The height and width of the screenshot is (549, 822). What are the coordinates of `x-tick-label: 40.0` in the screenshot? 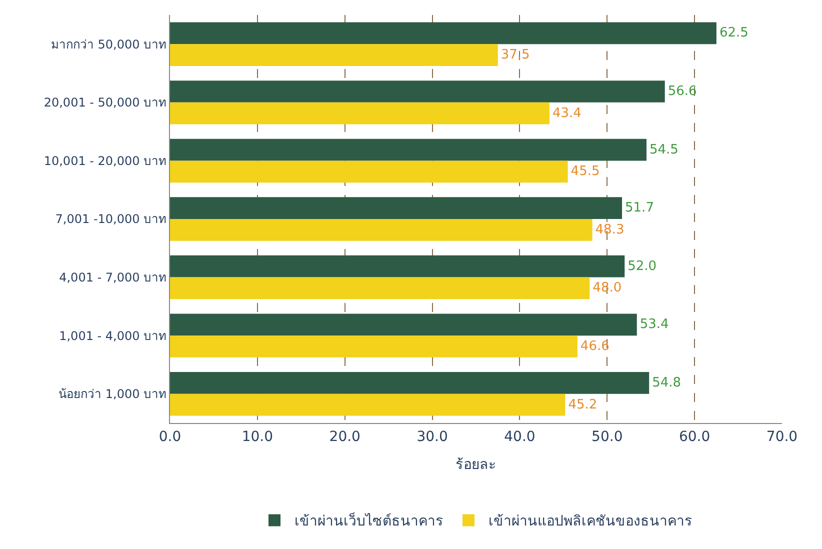 It's located at (520, 436).